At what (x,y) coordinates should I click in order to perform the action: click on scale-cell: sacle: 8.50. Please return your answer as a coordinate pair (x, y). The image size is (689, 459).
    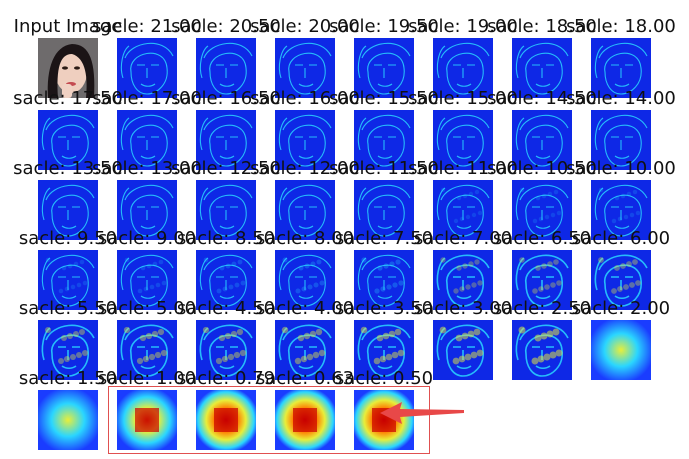
    Looking at the image, I should click on (226, 269).